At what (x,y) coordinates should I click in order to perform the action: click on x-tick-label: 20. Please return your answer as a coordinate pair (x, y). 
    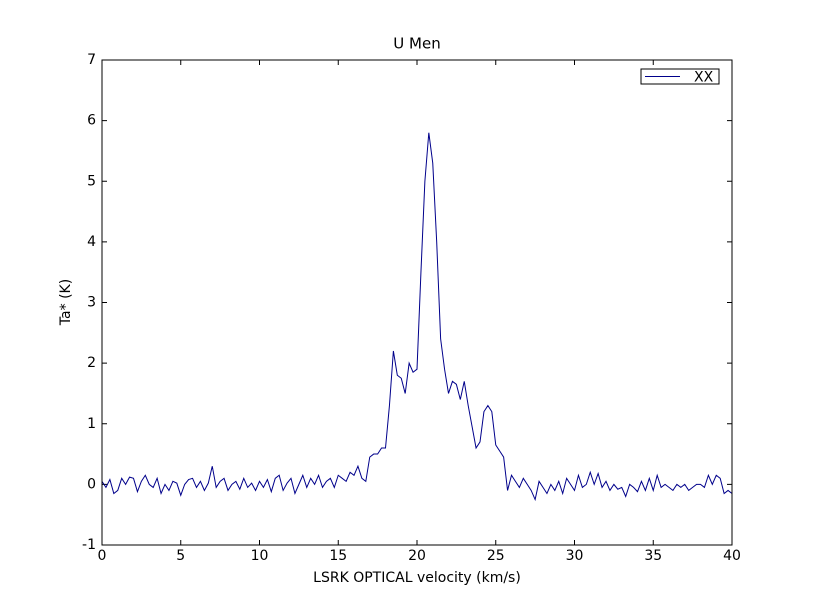
    Looking at the image, I should click on (417, 556).